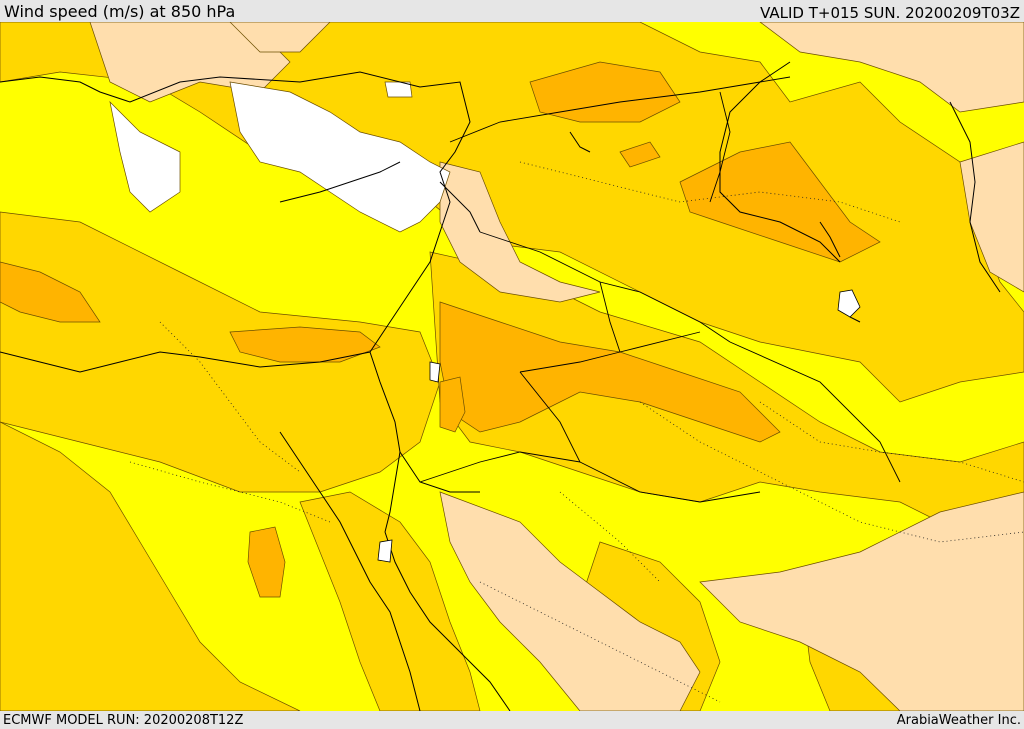 The width and height of the screenshot is (1024, 729). I want to click on credit-label: ArabiaWeather Inc., so click(958, 720).